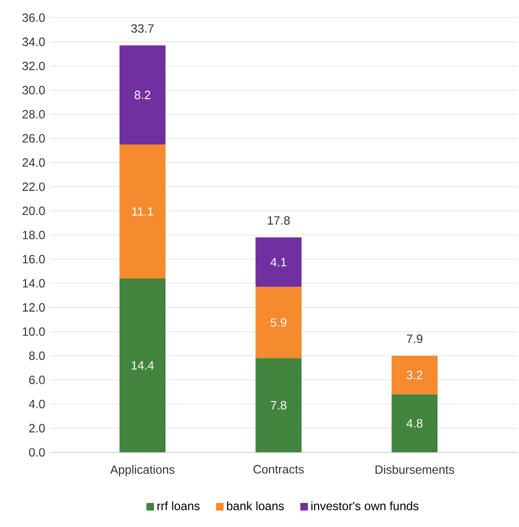 This screenshot has height=527, width=519. What do you see at coordinates (33, 114) in the screenshot?
I see `y-tick-label: 28.0` at bounding box center [33, 114].